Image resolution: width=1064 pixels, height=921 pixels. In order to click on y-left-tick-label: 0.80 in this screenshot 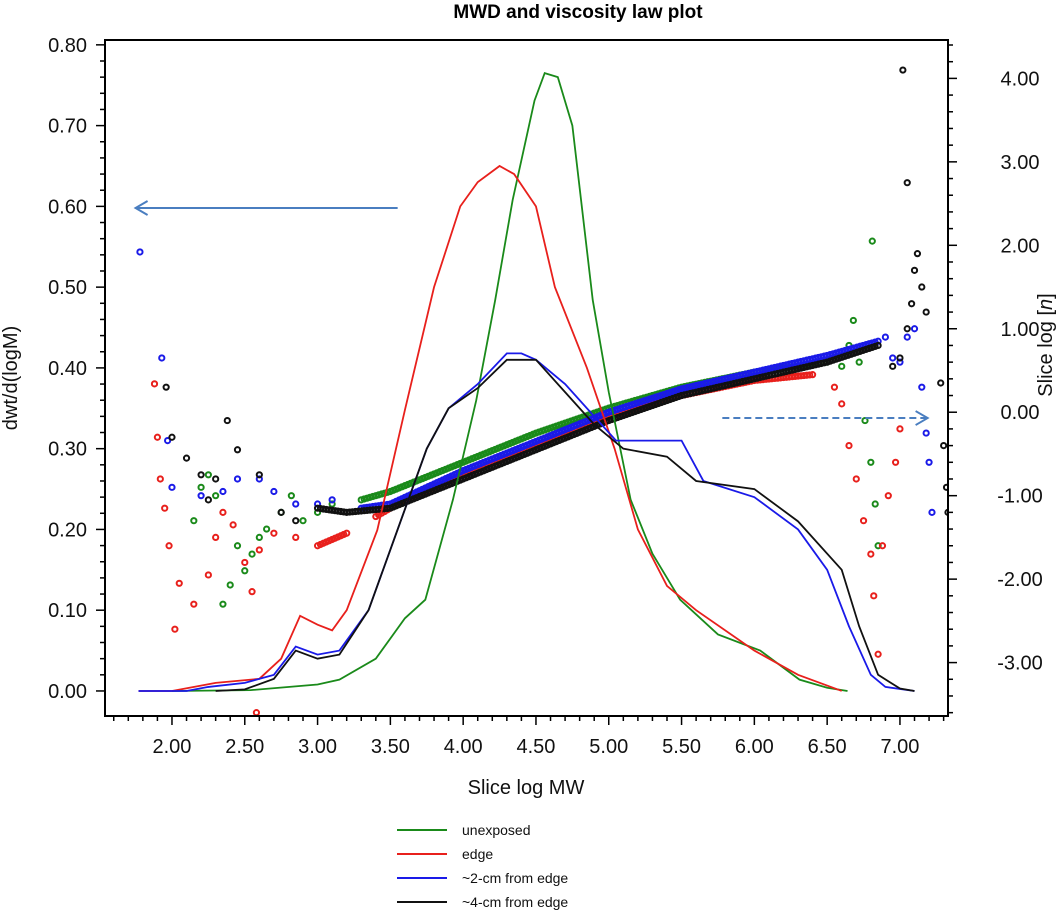, I will do `click(67, 46)`.